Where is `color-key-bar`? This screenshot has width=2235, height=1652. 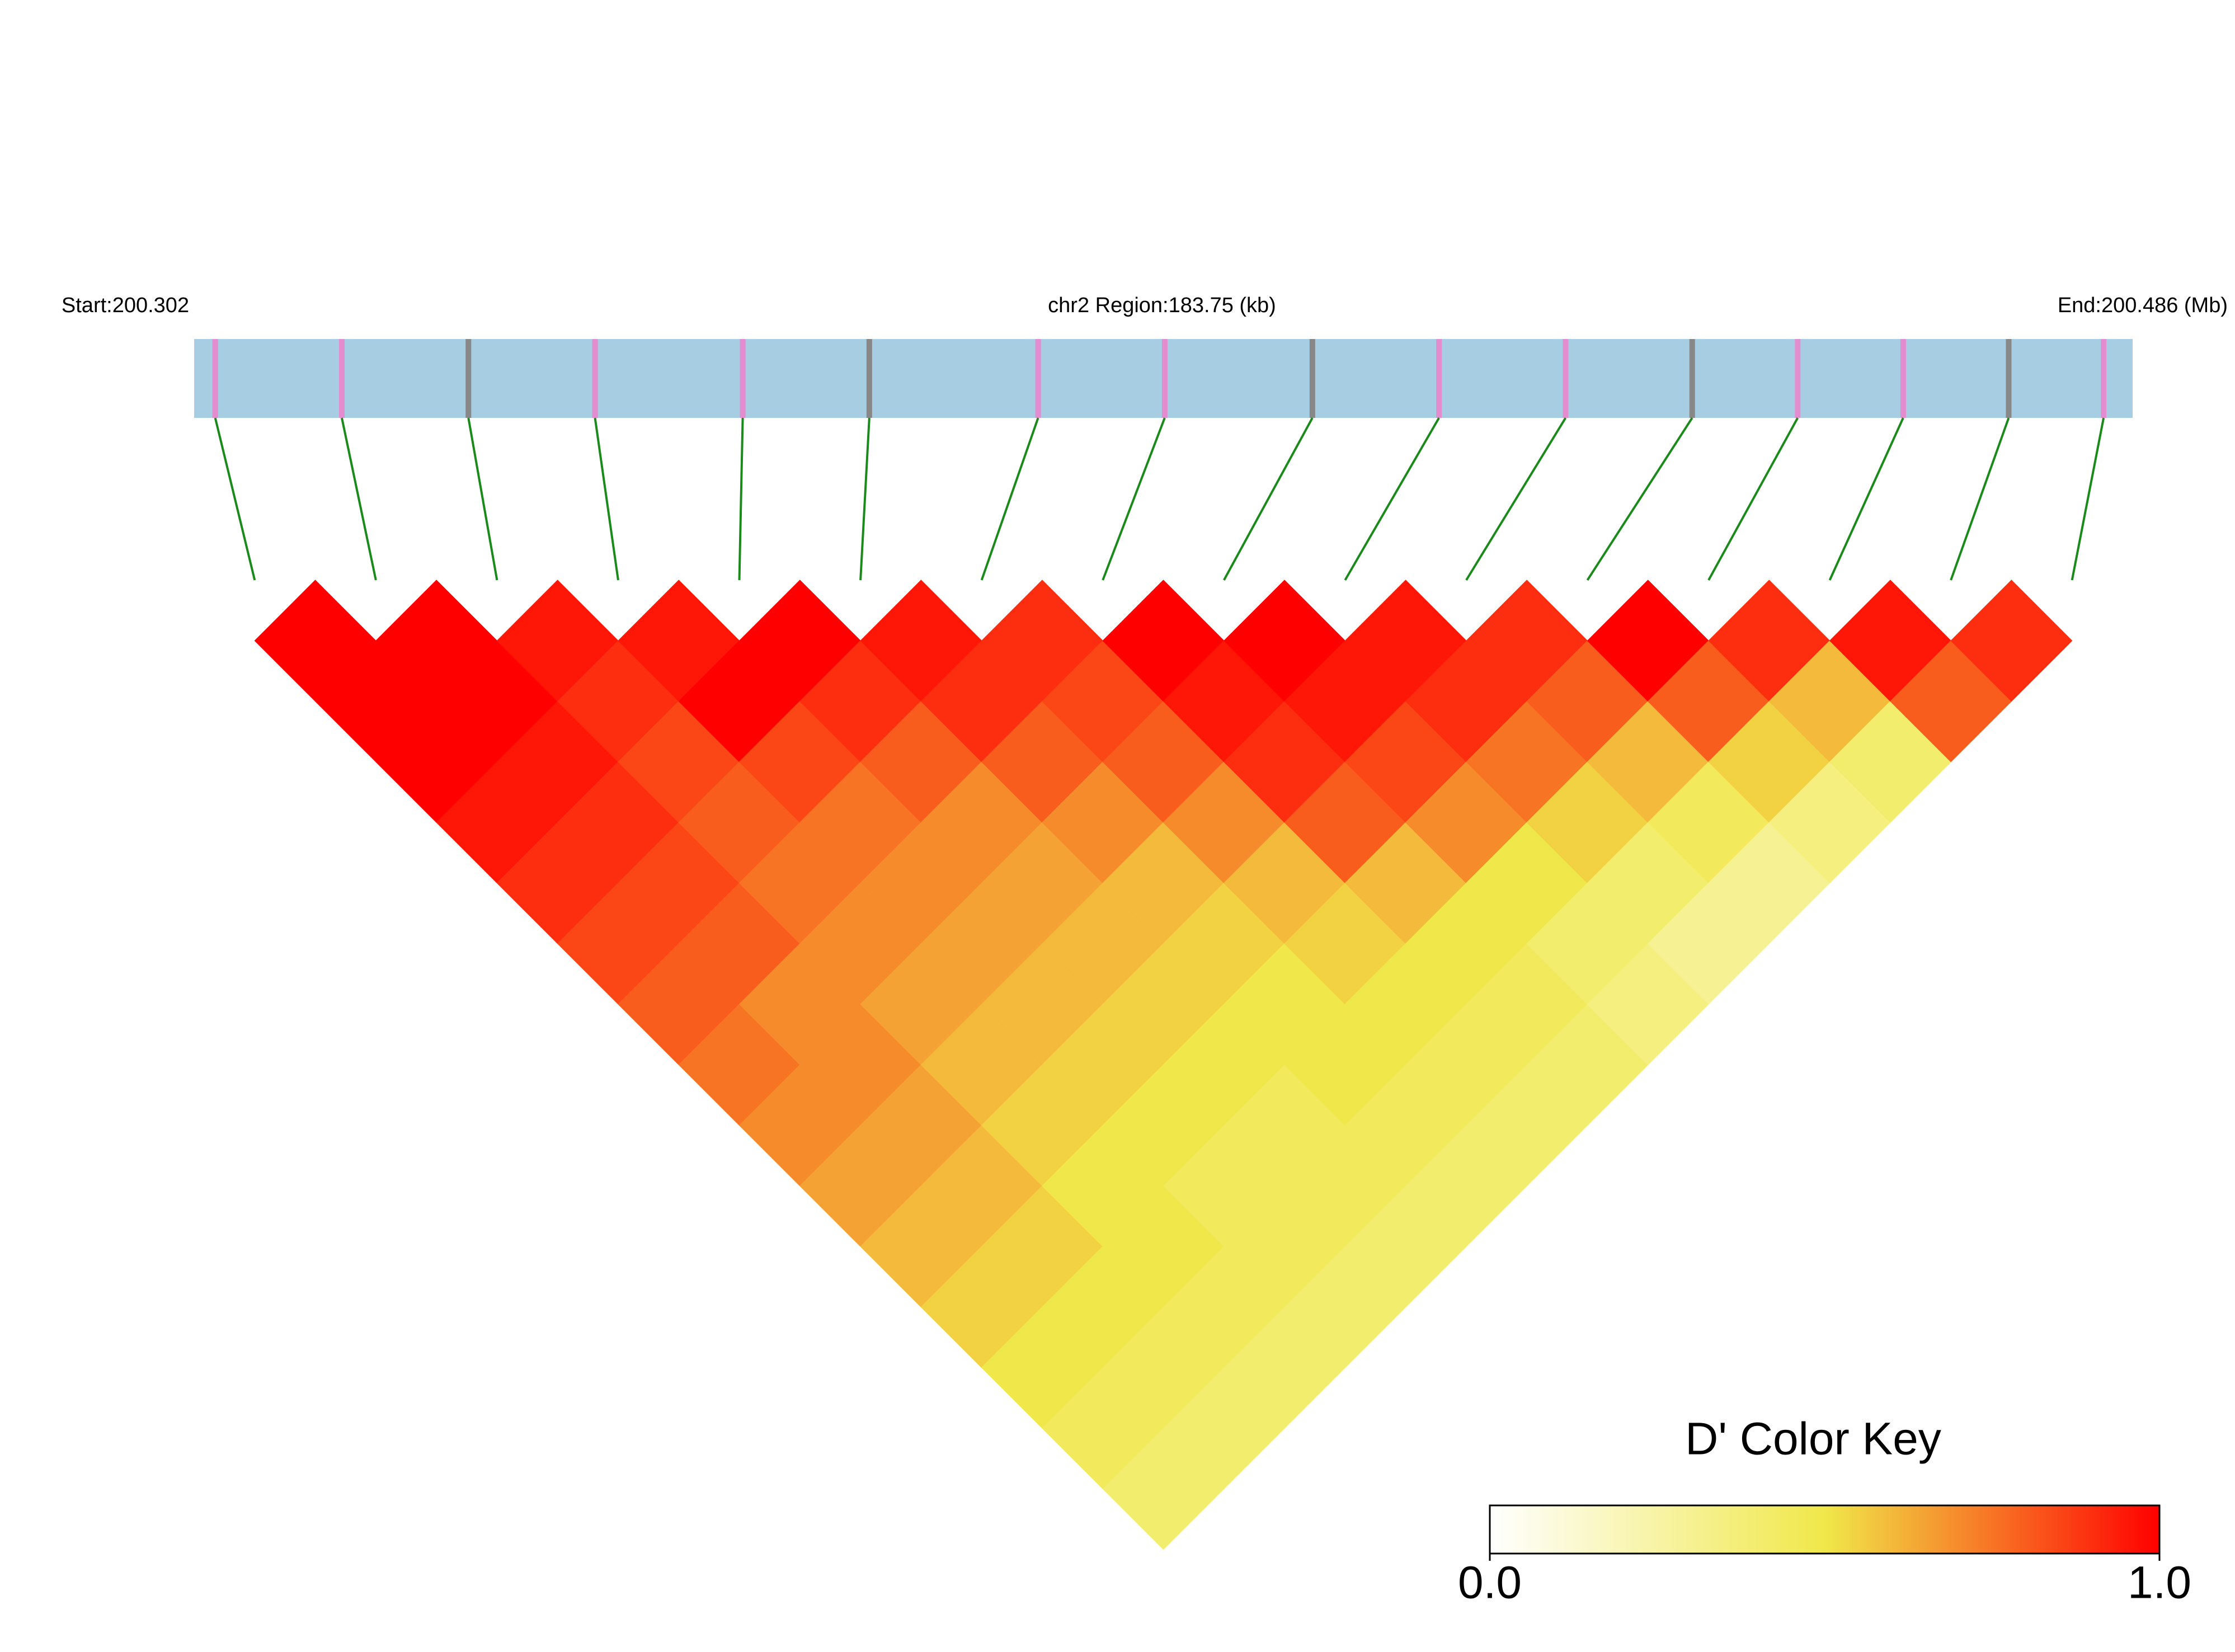
color-key-bar is located at coordinates (1825, 1529).